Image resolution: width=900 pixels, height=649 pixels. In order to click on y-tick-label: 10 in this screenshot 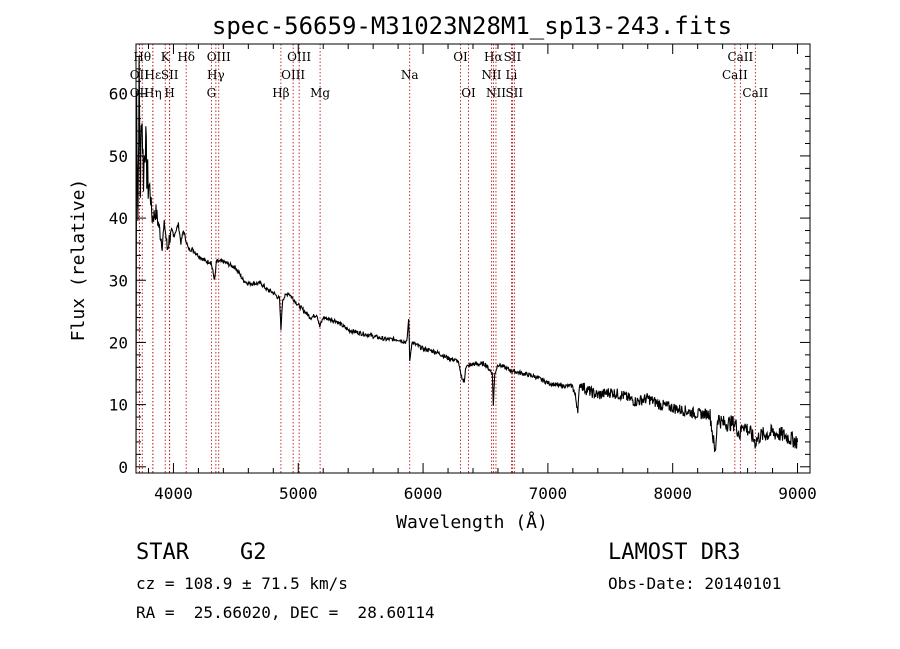, I will do `click(118, 405)`.